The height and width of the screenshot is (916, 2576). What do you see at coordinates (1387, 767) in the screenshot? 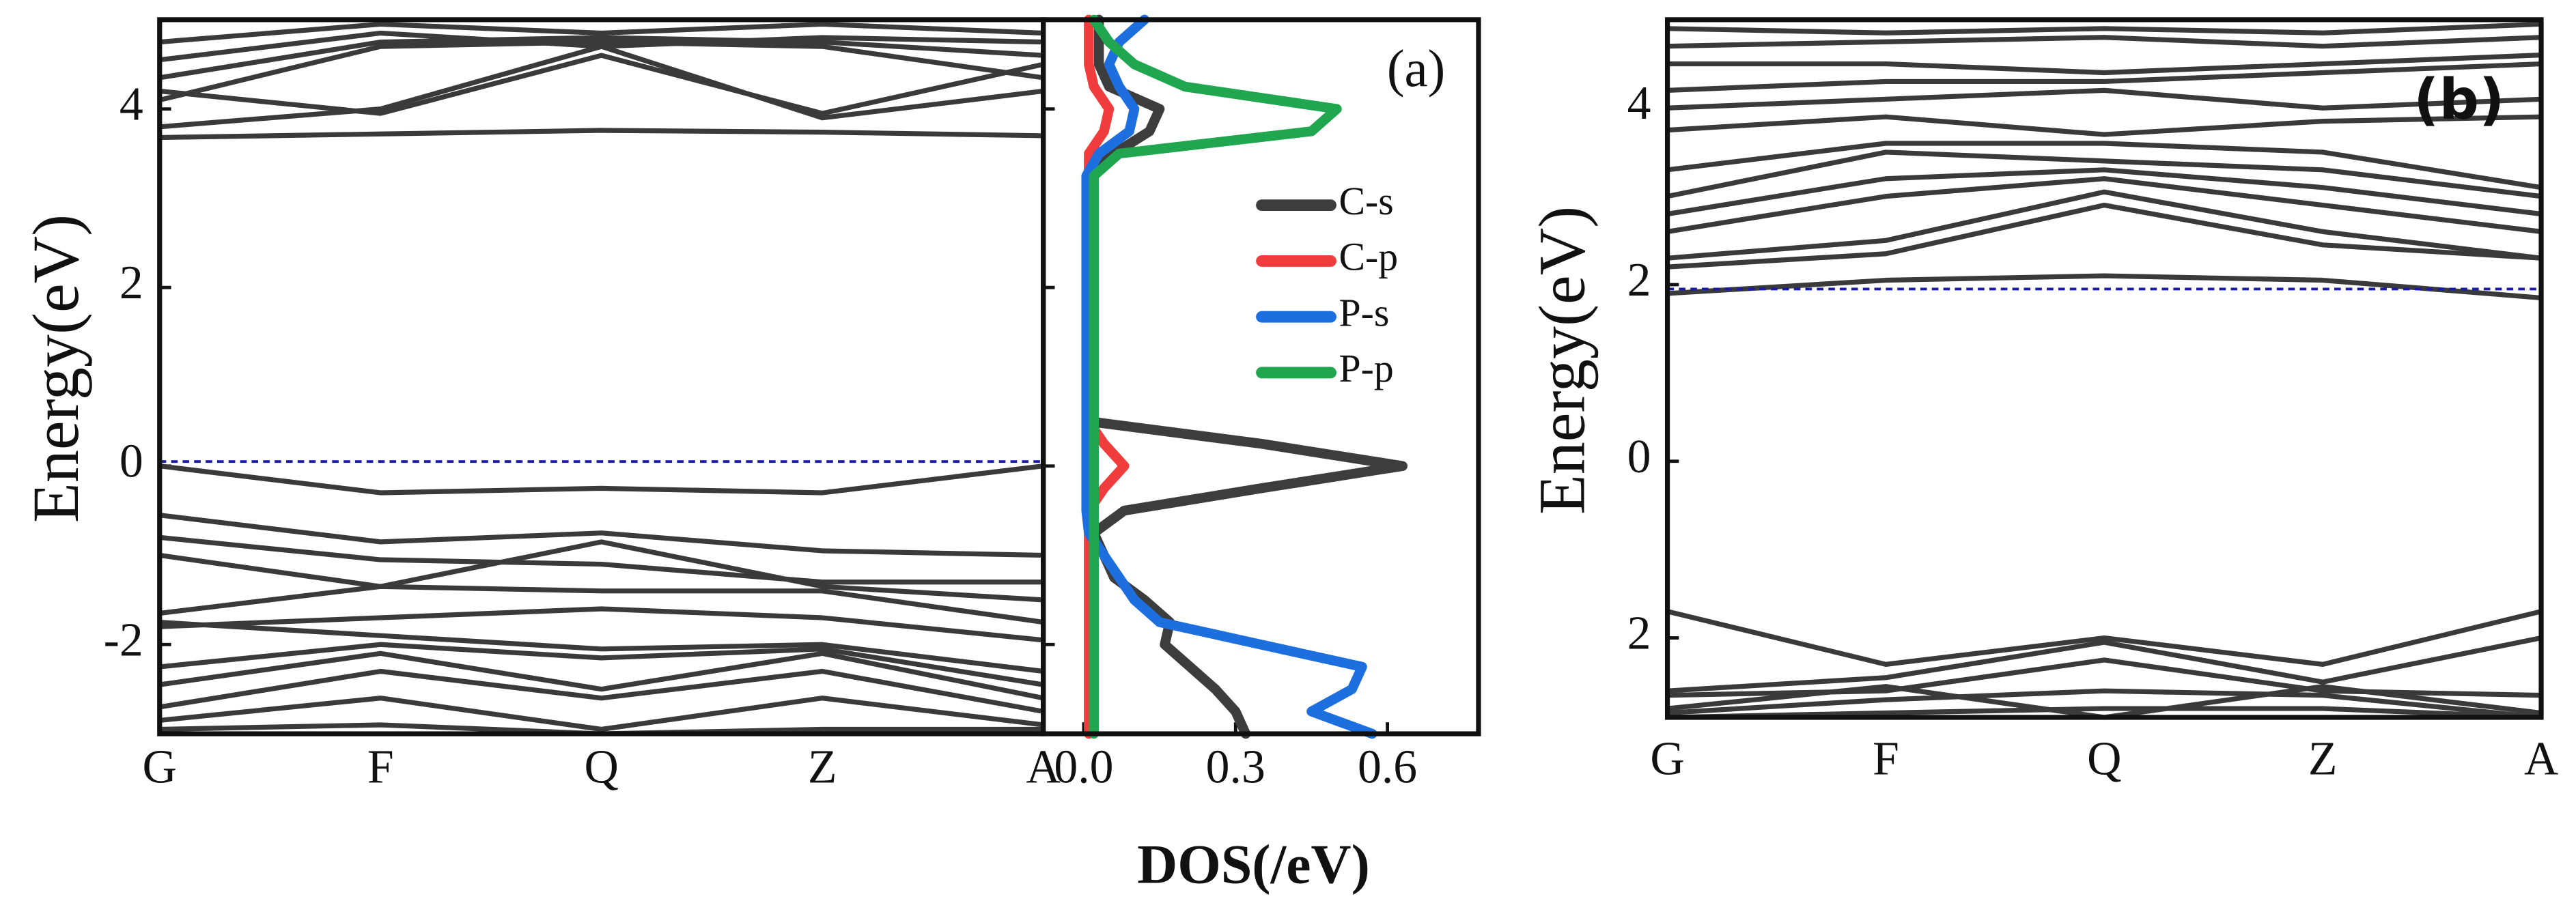
I see `x-tick-label: 0.6` at bounding box center [1387, 767].